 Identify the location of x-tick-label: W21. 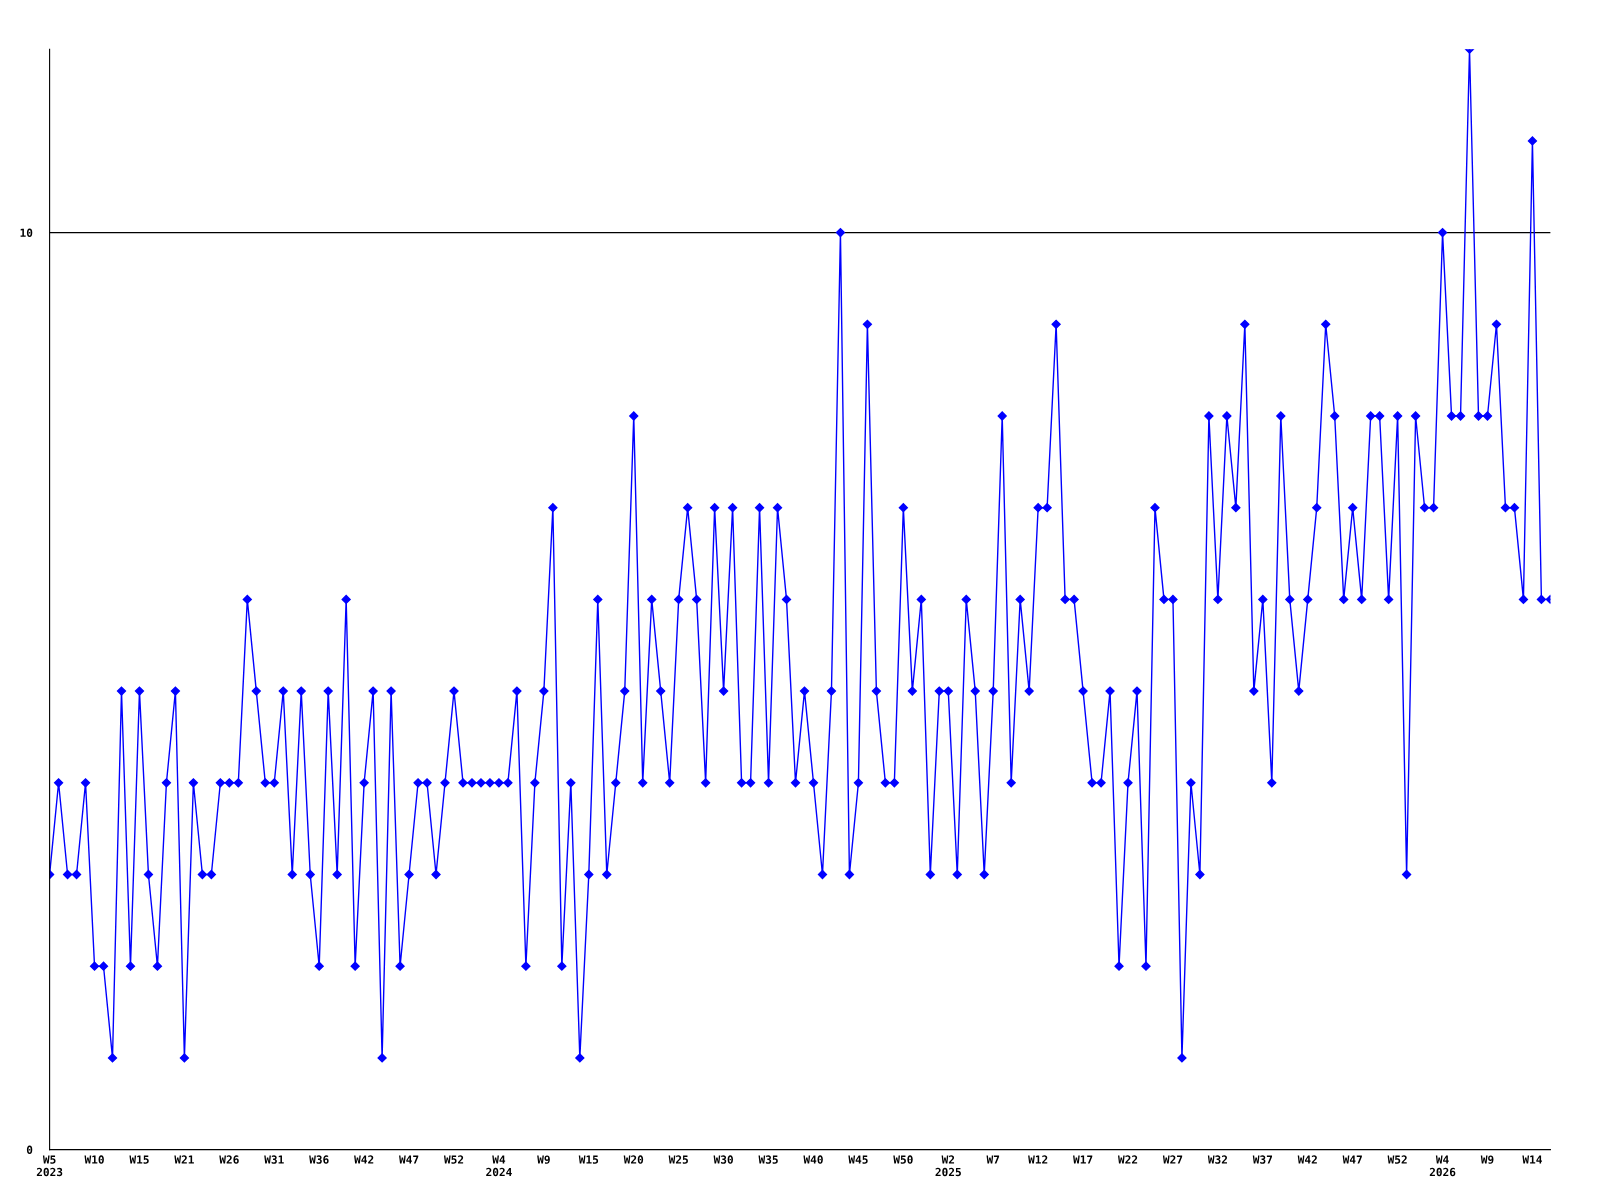
(184, 1159).